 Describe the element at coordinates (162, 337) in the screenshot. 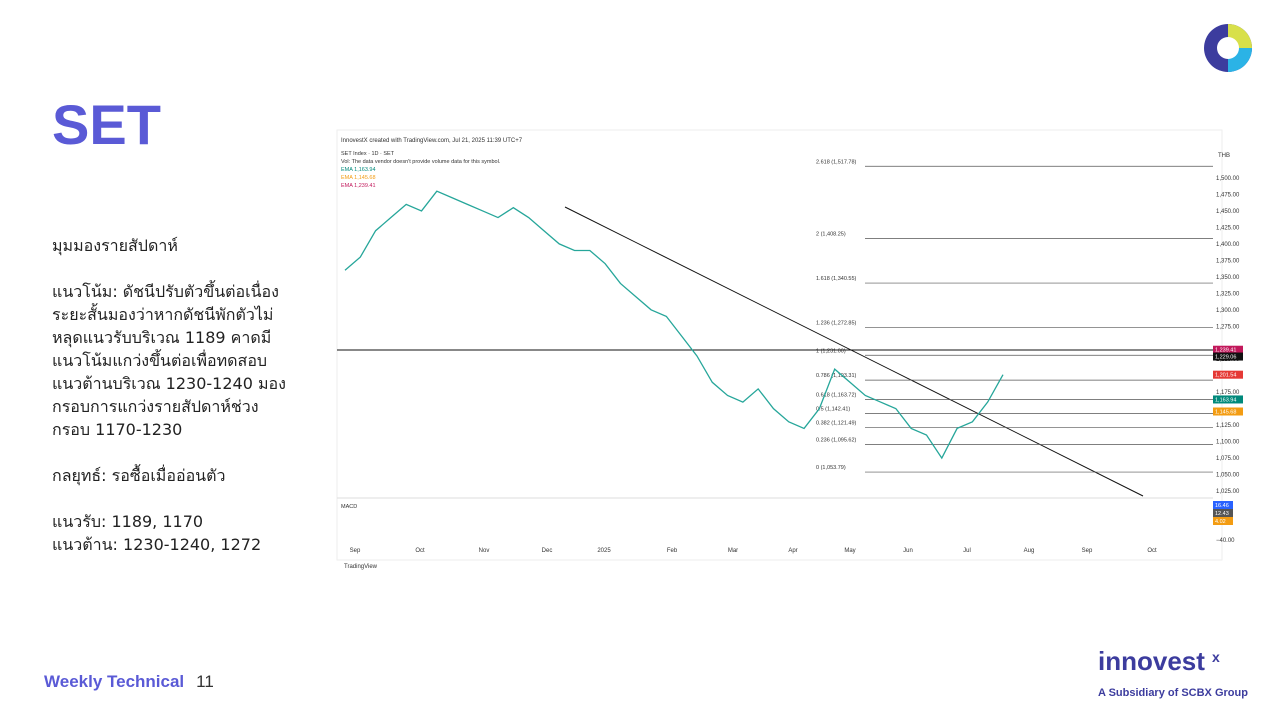

I see `text-line: หลุดแนวรับบริเวณ 1189 คาดมี` at that location.